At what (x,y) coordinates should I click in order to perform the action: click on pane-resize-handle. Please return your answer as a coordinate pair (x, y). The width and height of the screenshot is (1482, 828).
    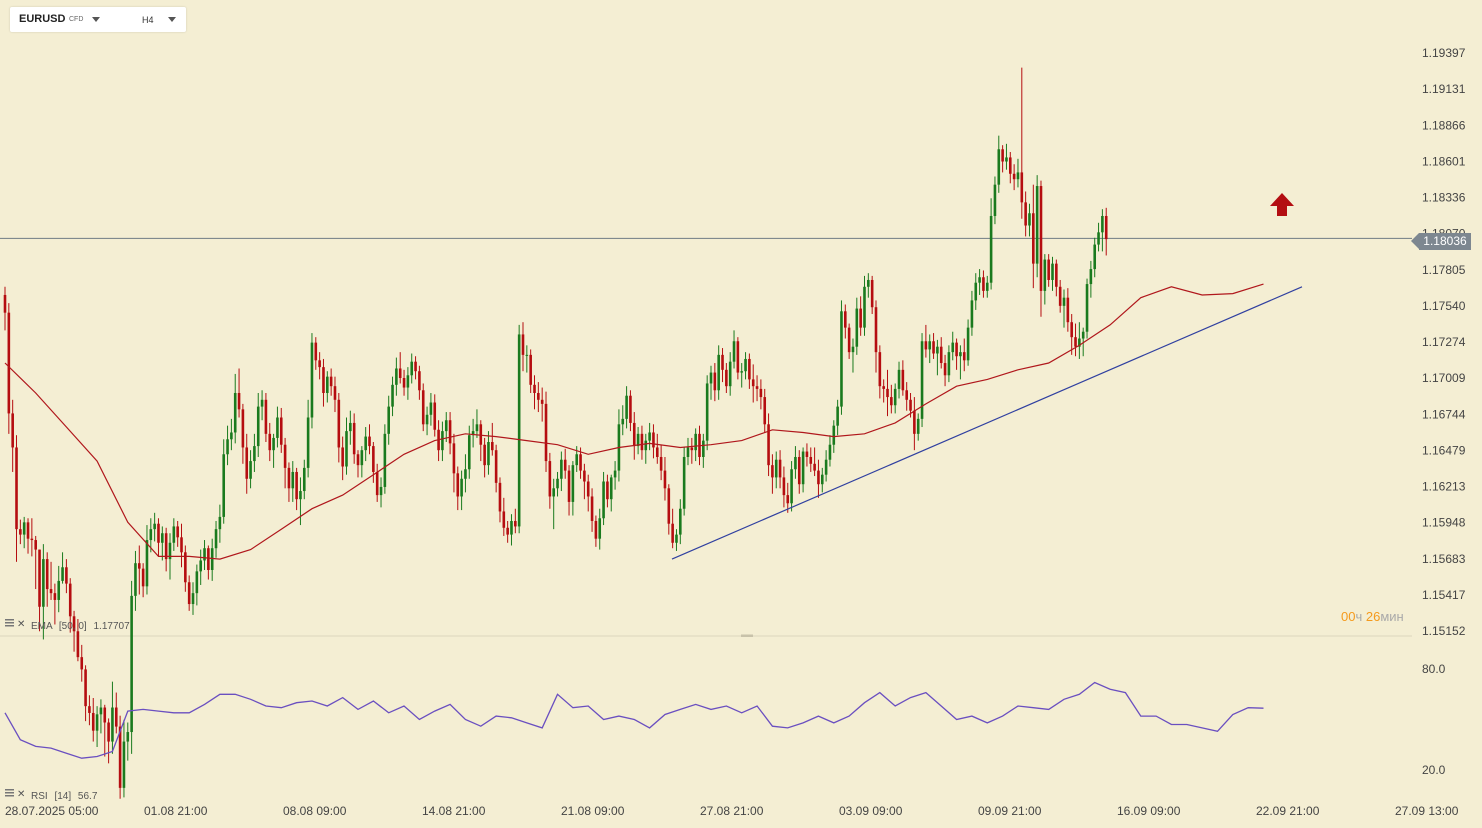
    Looking at the image, I should click on (747, 636).